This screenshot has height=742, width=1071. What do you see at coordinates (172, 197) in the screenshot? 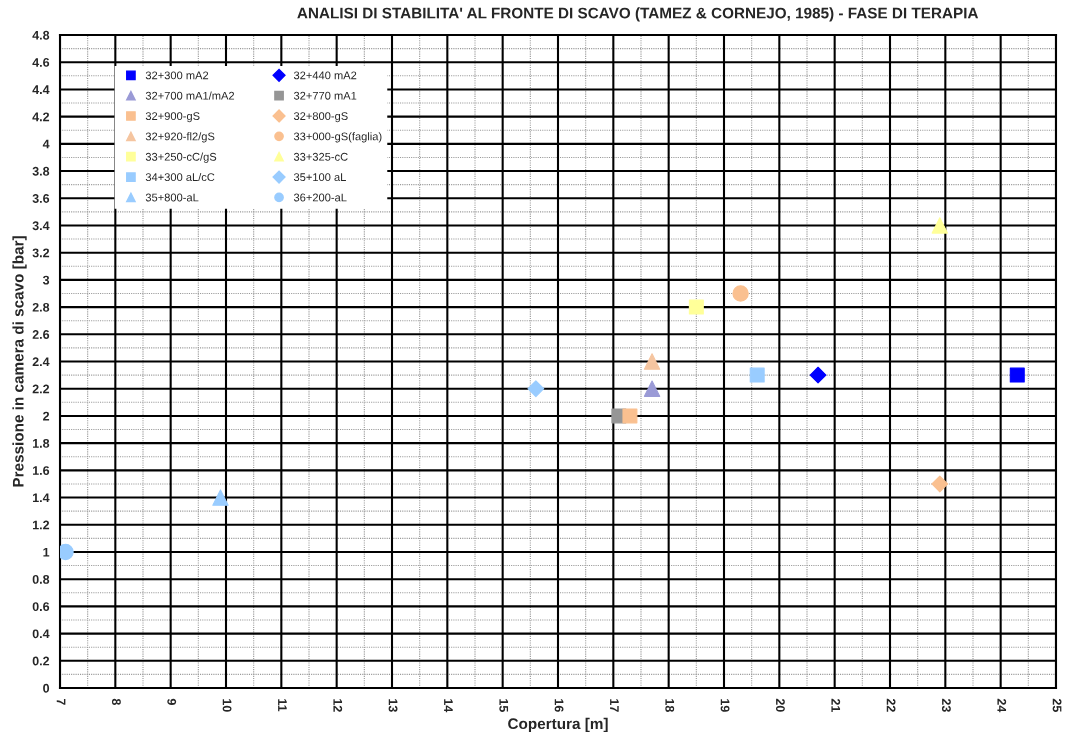
I see `legend-label: 35+800-aL` at bounding box center [172, 197].